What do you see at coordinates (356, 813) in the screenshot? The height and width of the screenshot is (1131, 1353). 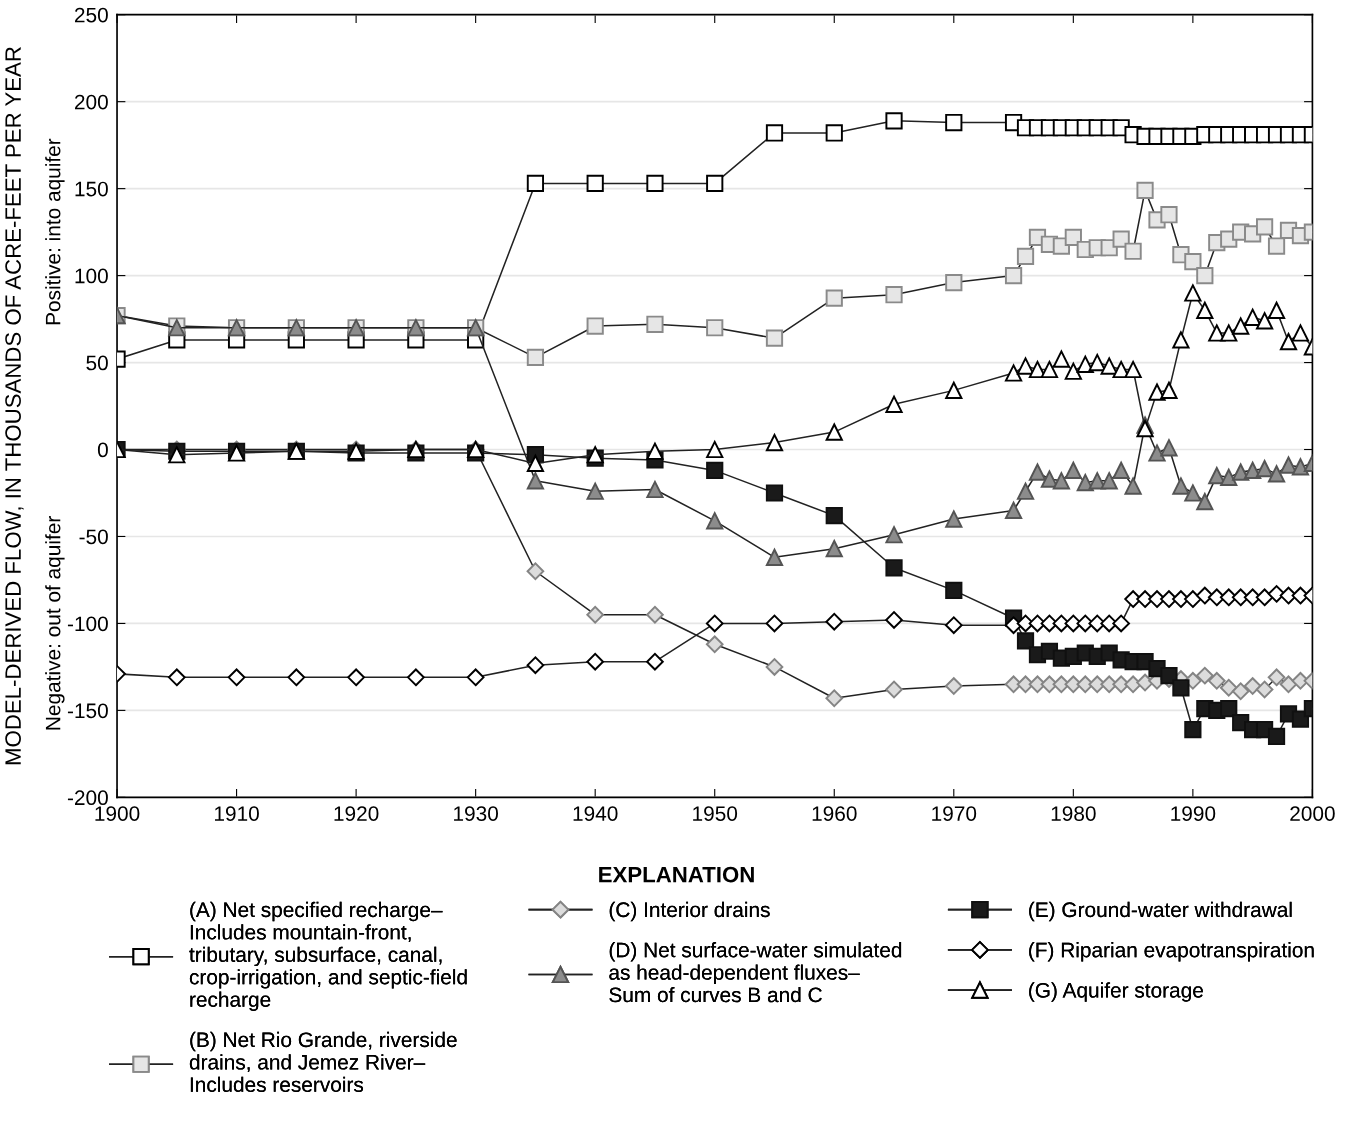 I see `x-tick-label: 1920` at bounding box center [356, 813].